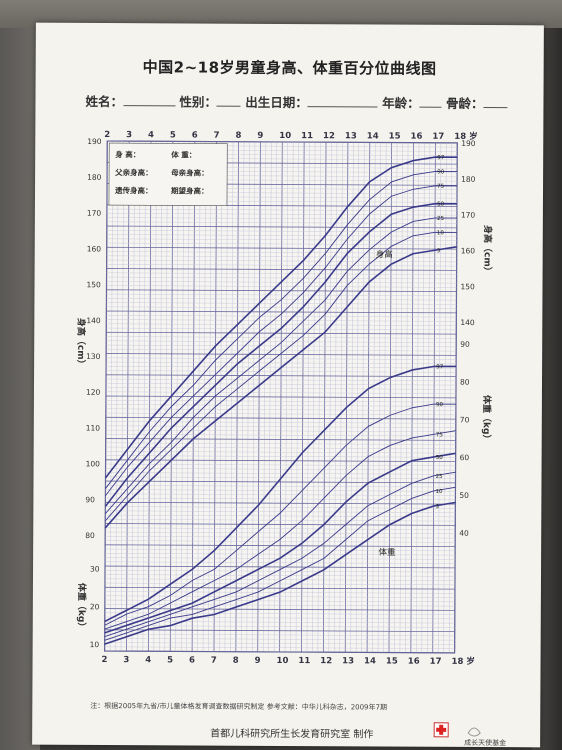 This screenshot has width=562, height=750. What do you see at coordinates (283, 661) in the screenshot?
I see `x-tick-bottom: 10` at bounding box center [283, 661].